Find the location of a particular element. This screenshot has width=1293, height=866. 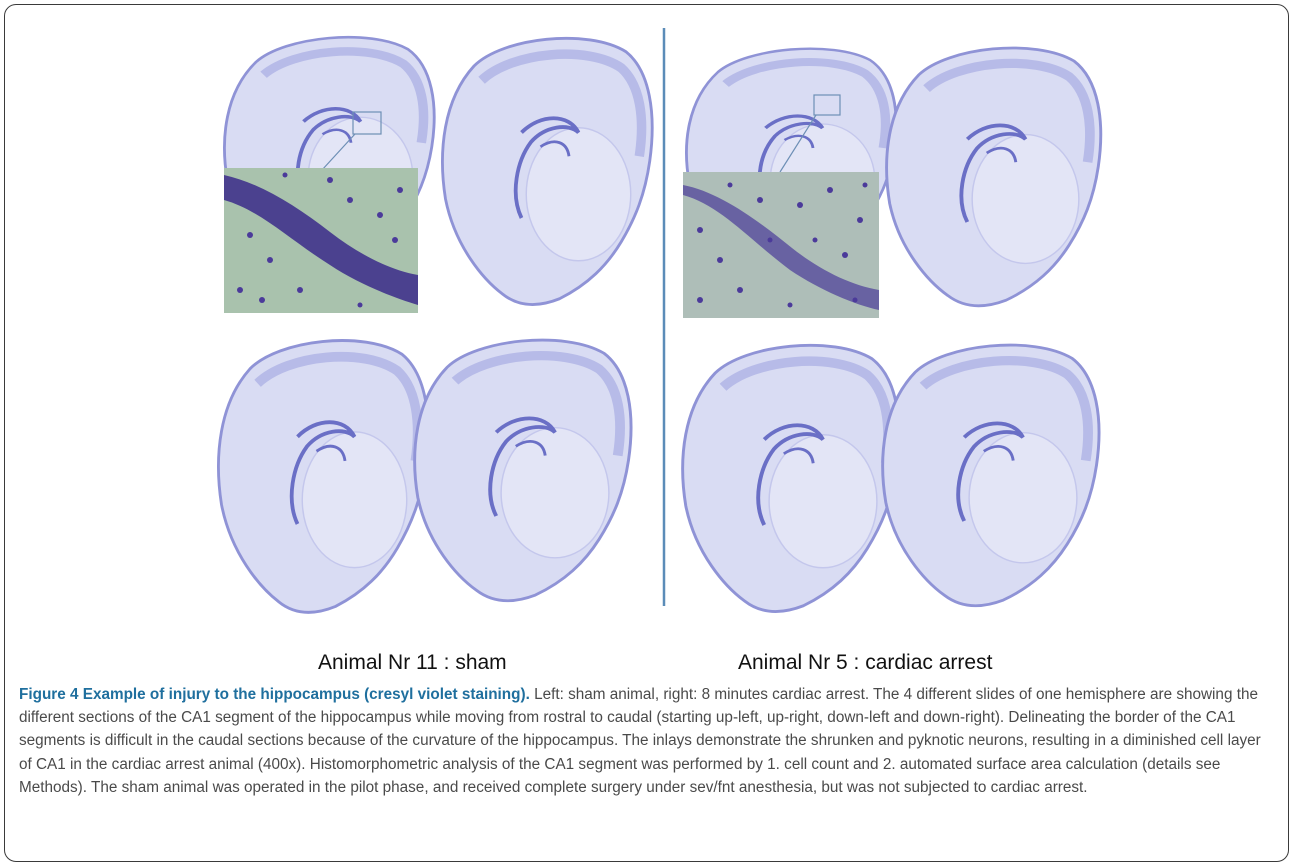

sham-section-up-right is located at coordinates (547, 171).